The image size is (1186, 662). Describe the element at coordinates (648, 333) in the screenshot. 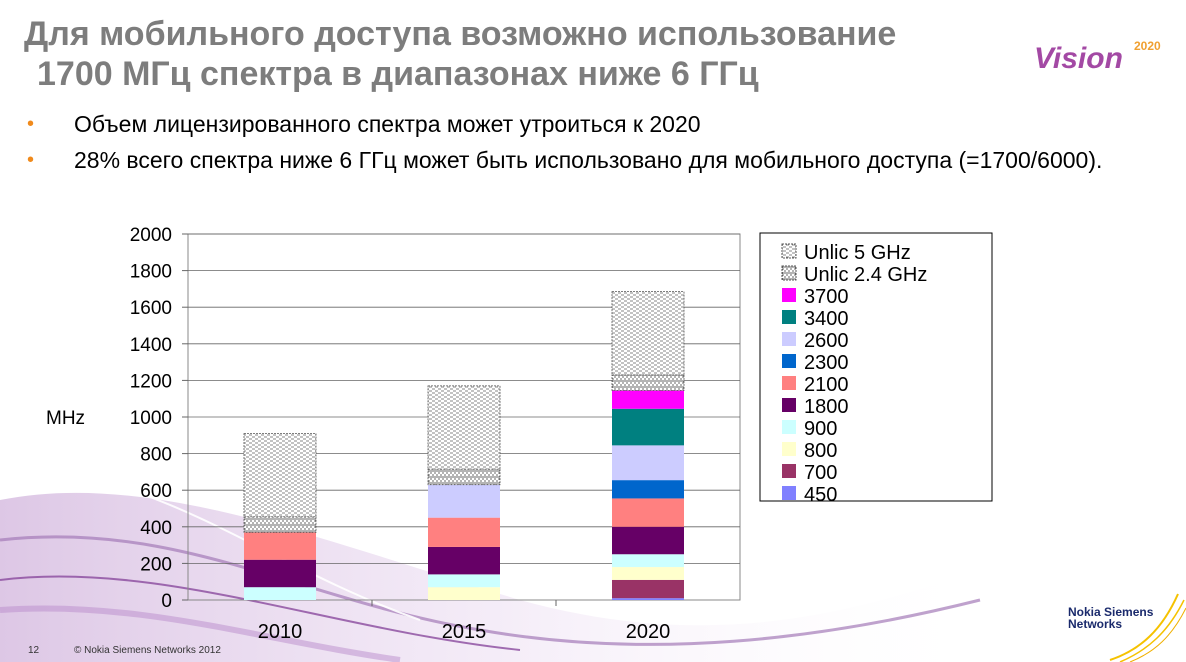

I see `bar-segment-unlic-5-ghz-2020` at that location.